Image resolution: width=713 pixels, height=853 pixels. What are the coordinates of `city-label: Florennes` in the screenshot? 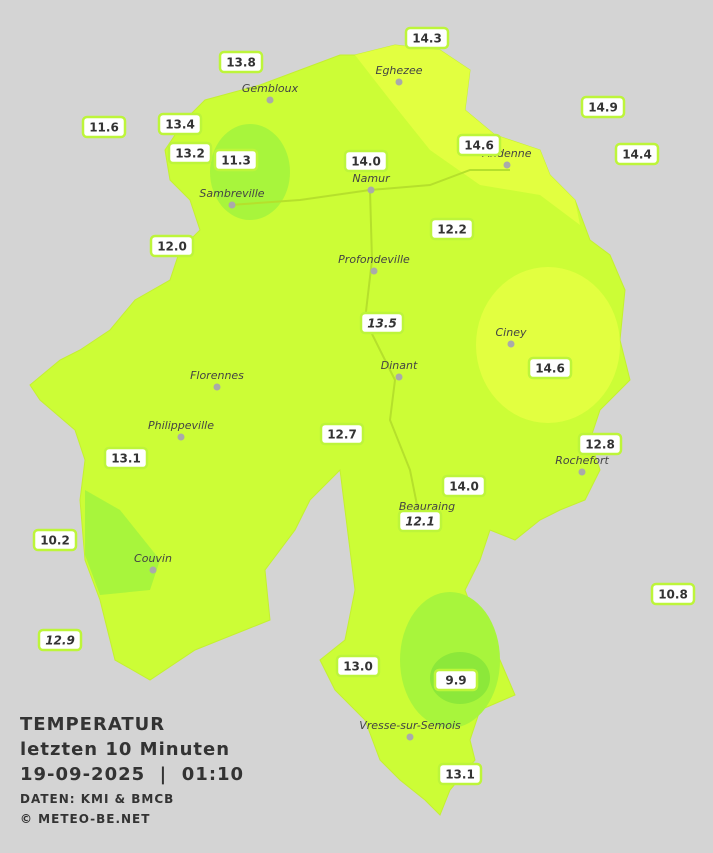 It's located at (217, 375).